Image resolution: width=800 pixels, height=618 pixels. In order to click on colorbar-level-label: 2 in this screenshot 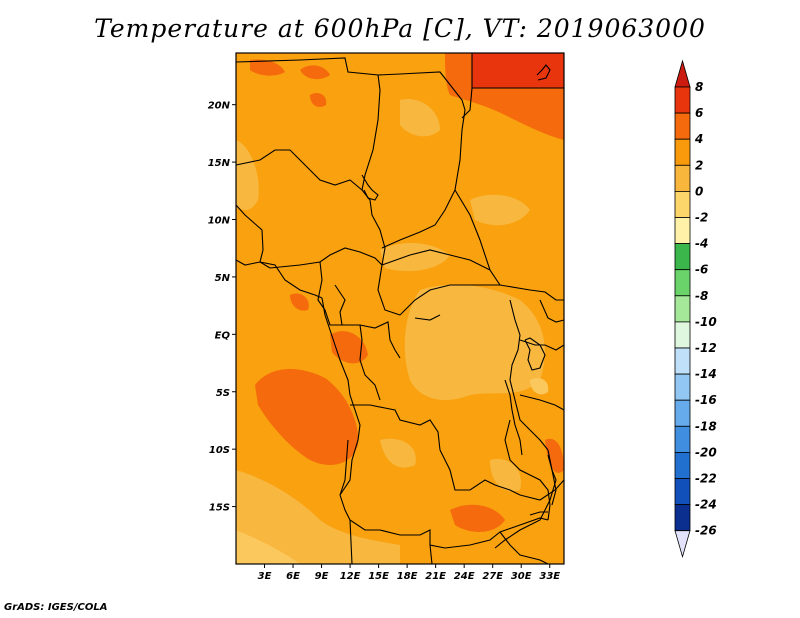, I will do `click(699, 165)`.